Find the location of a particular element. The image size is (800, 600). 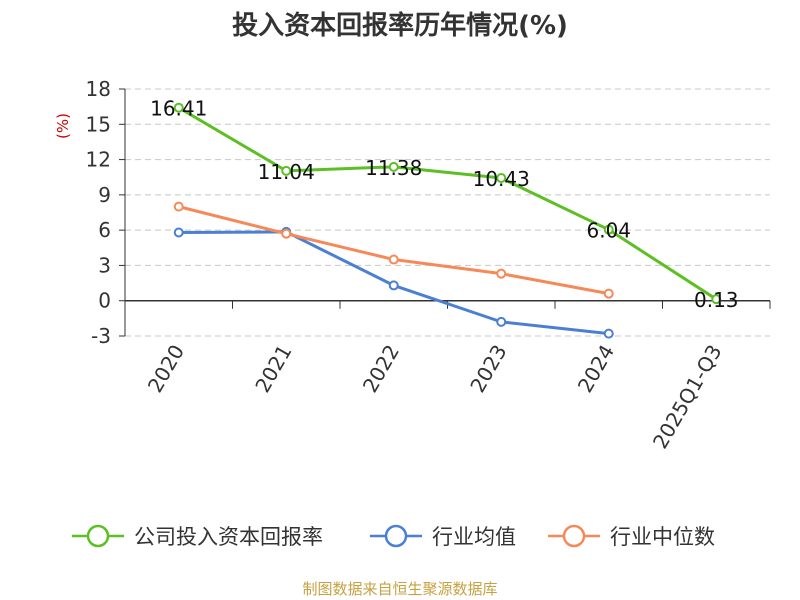

chart-title: 投入资本回报率历年情况(%) is located at coordinates (400, 25).